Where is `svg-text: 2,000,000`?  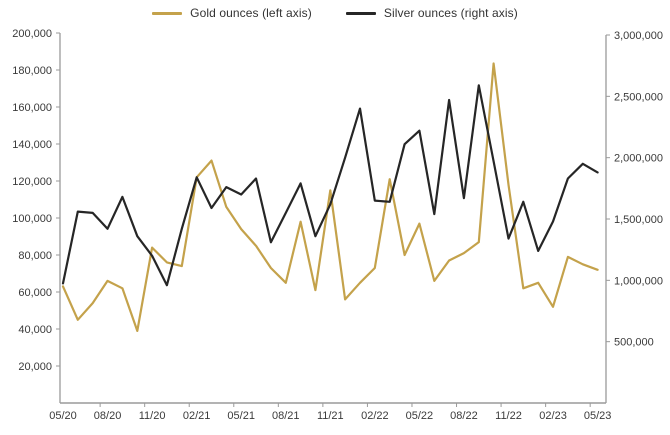 svg-text: 2,000,000 is located at coordinates (638, 159).